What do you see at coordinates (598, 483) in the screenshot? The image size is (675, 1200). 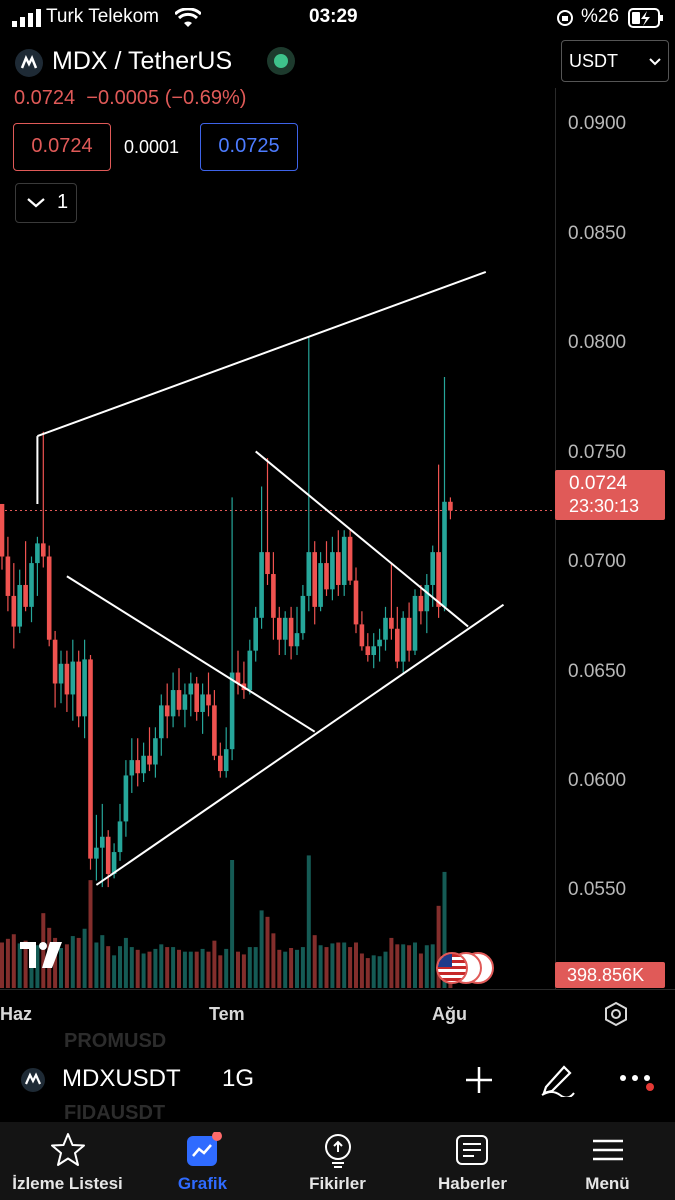 I see `last-price-tag-value: 0.0724` at bounding box center [598, 483].